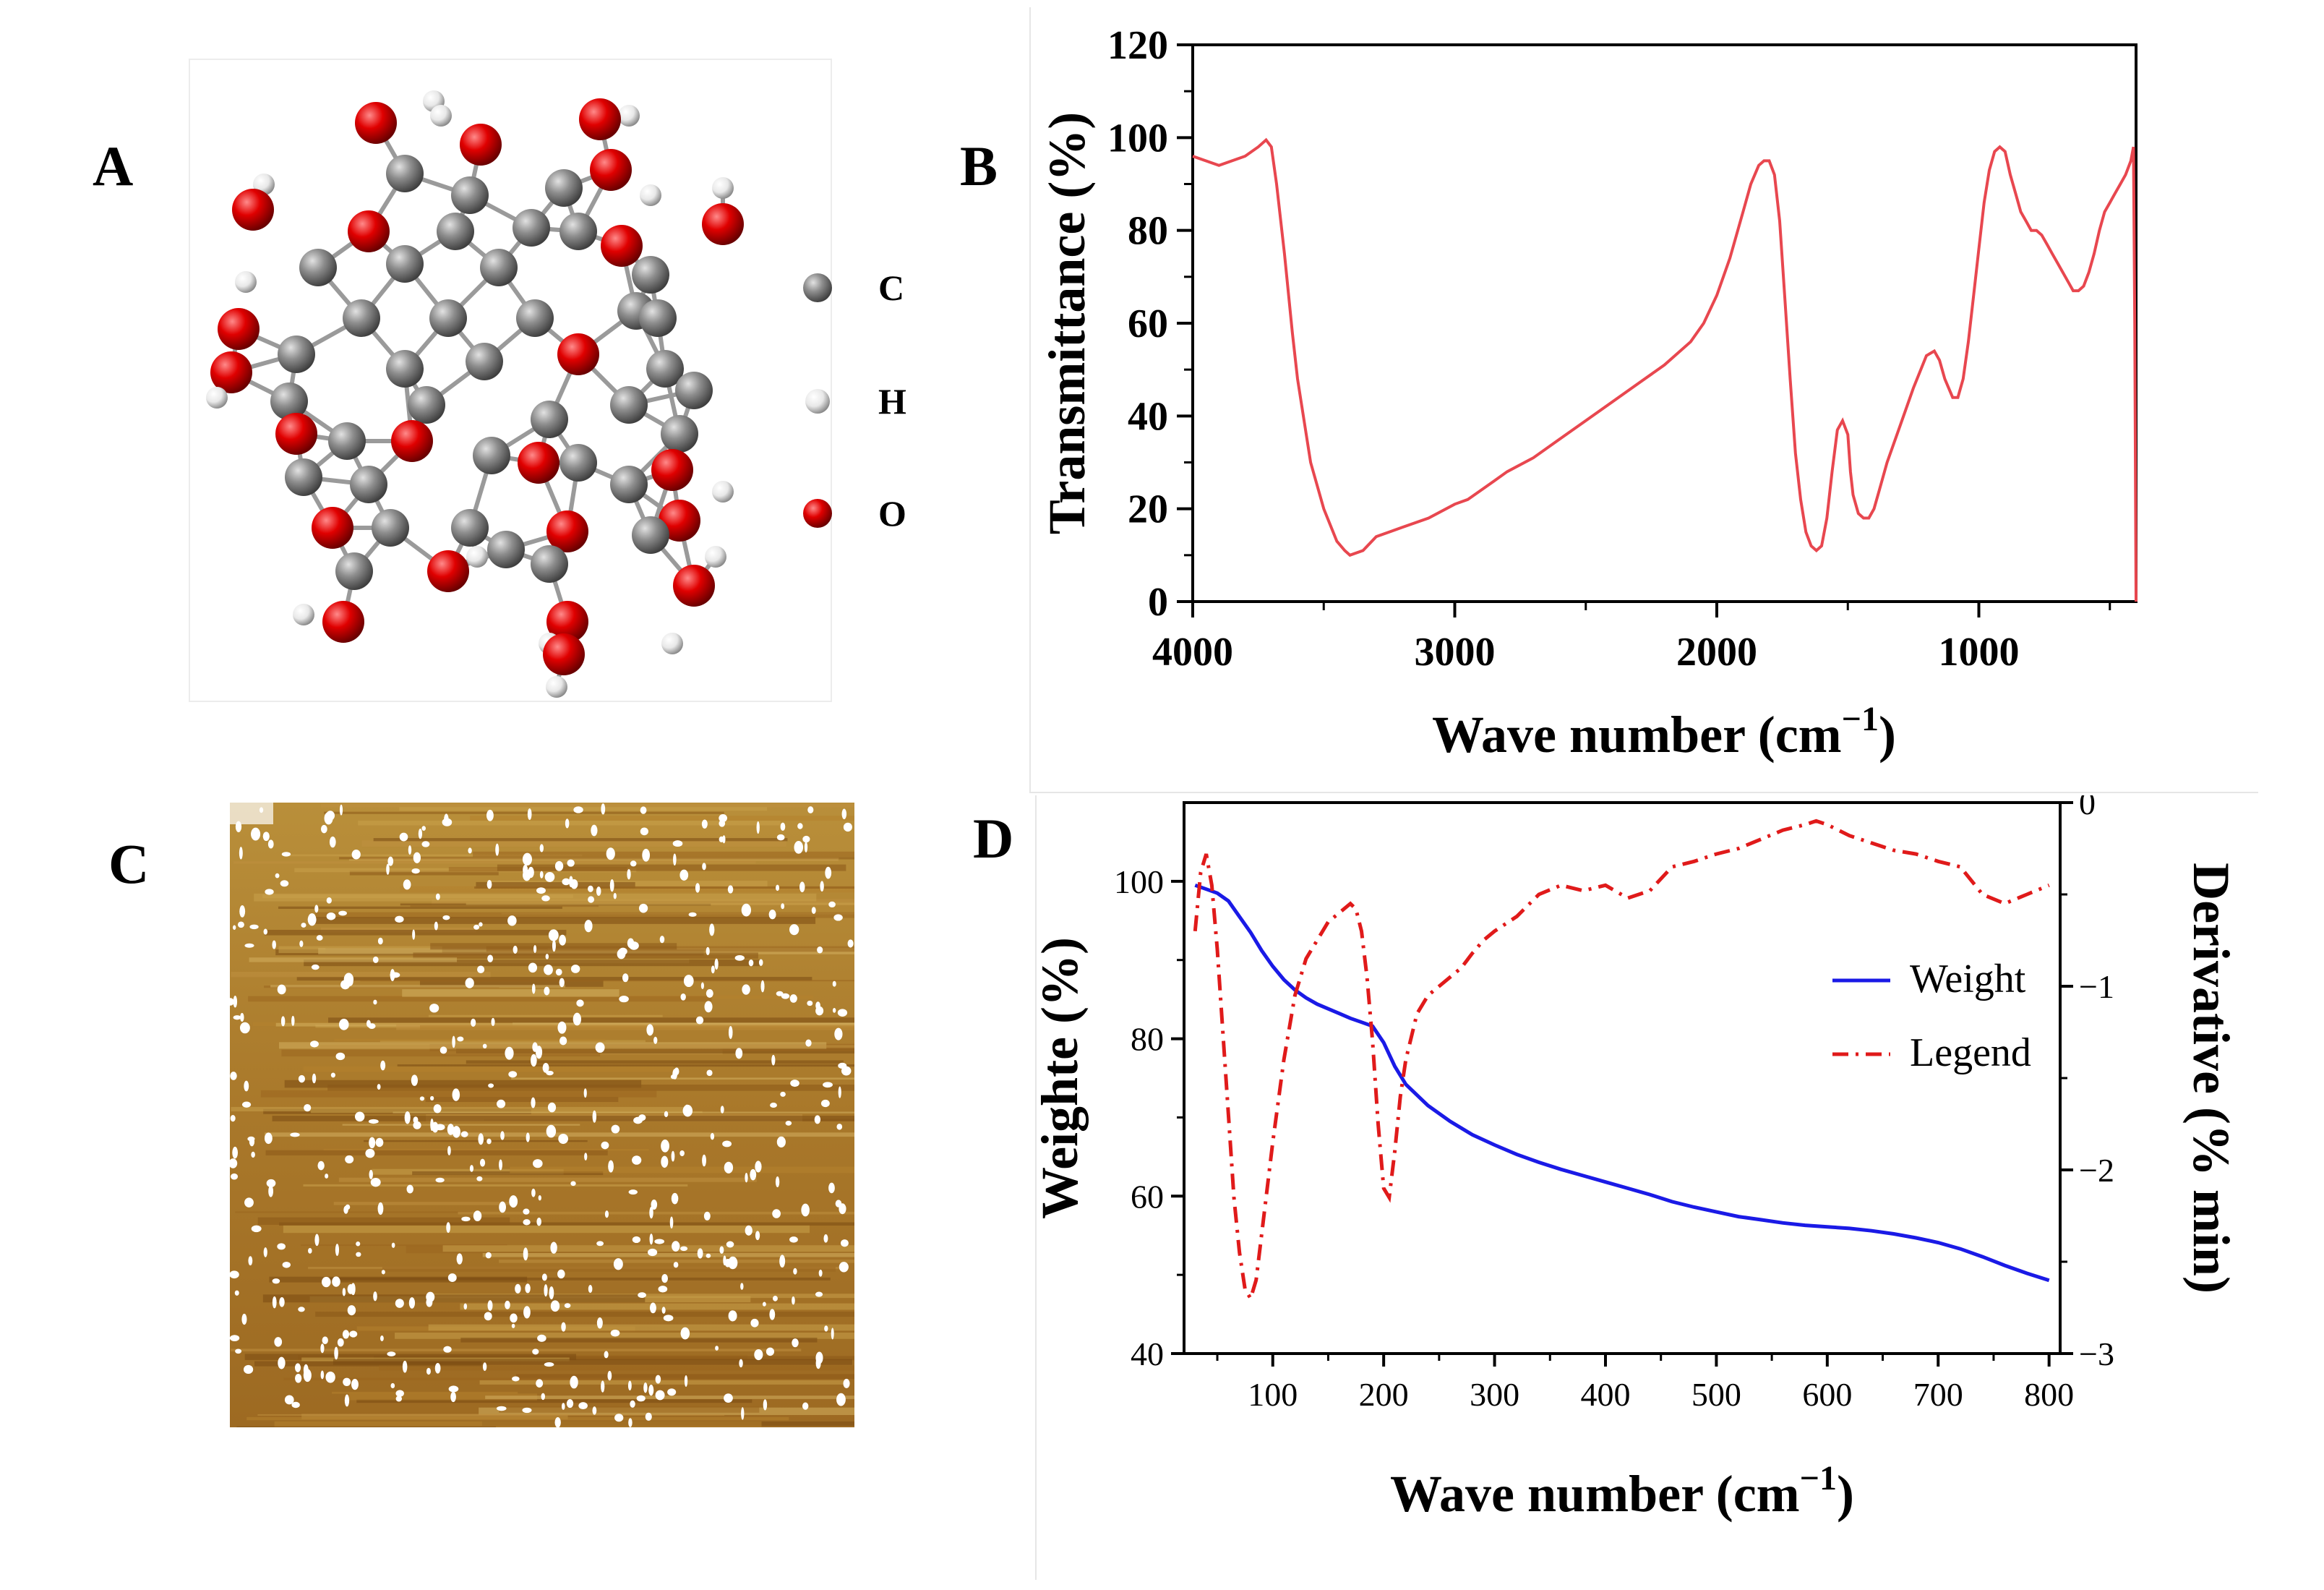 This screenshot has width=2324, height=1590. I want to click on panel-b-xtick-label: 4000, so click(1192, 652).